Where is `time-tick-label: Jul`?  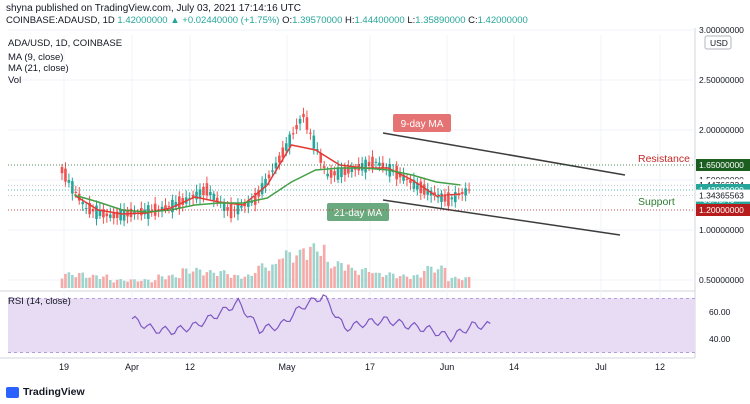 time-tick-label: Jul is located at coordinates (601, 367).